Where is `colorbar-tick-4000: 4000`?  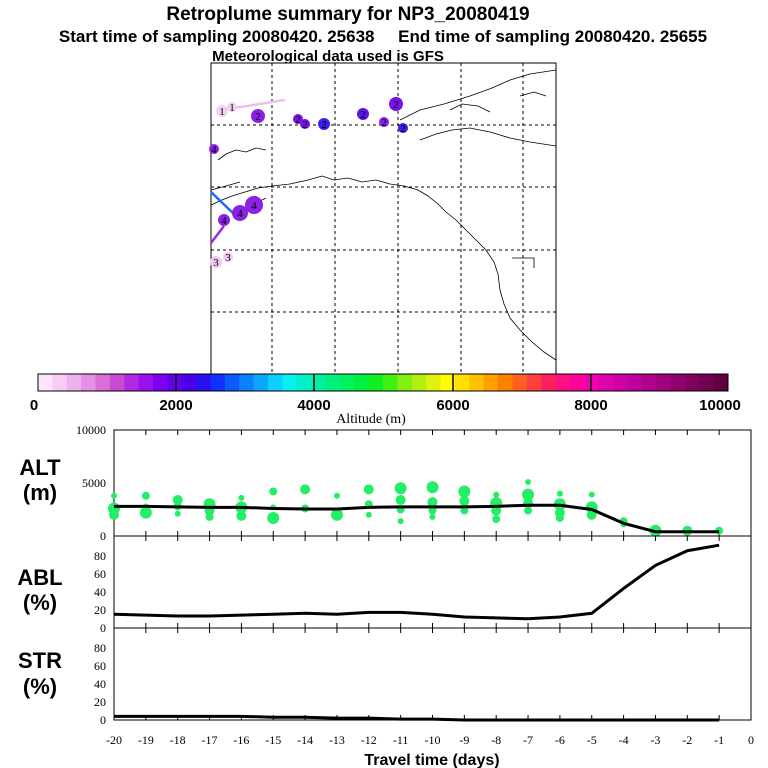
colorbar-tick-4000: 4000 is located at coordinates (313, 405).